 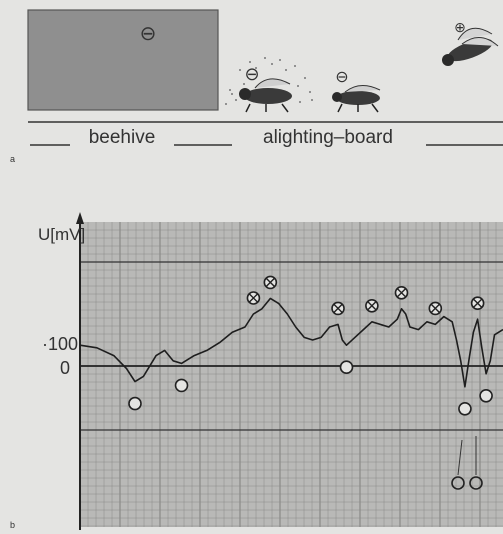 What do you see at coordinates (251, 74) in the screenshot?
I see `bee-on-board-charge: ⊖` at bounding box center [251, 74].